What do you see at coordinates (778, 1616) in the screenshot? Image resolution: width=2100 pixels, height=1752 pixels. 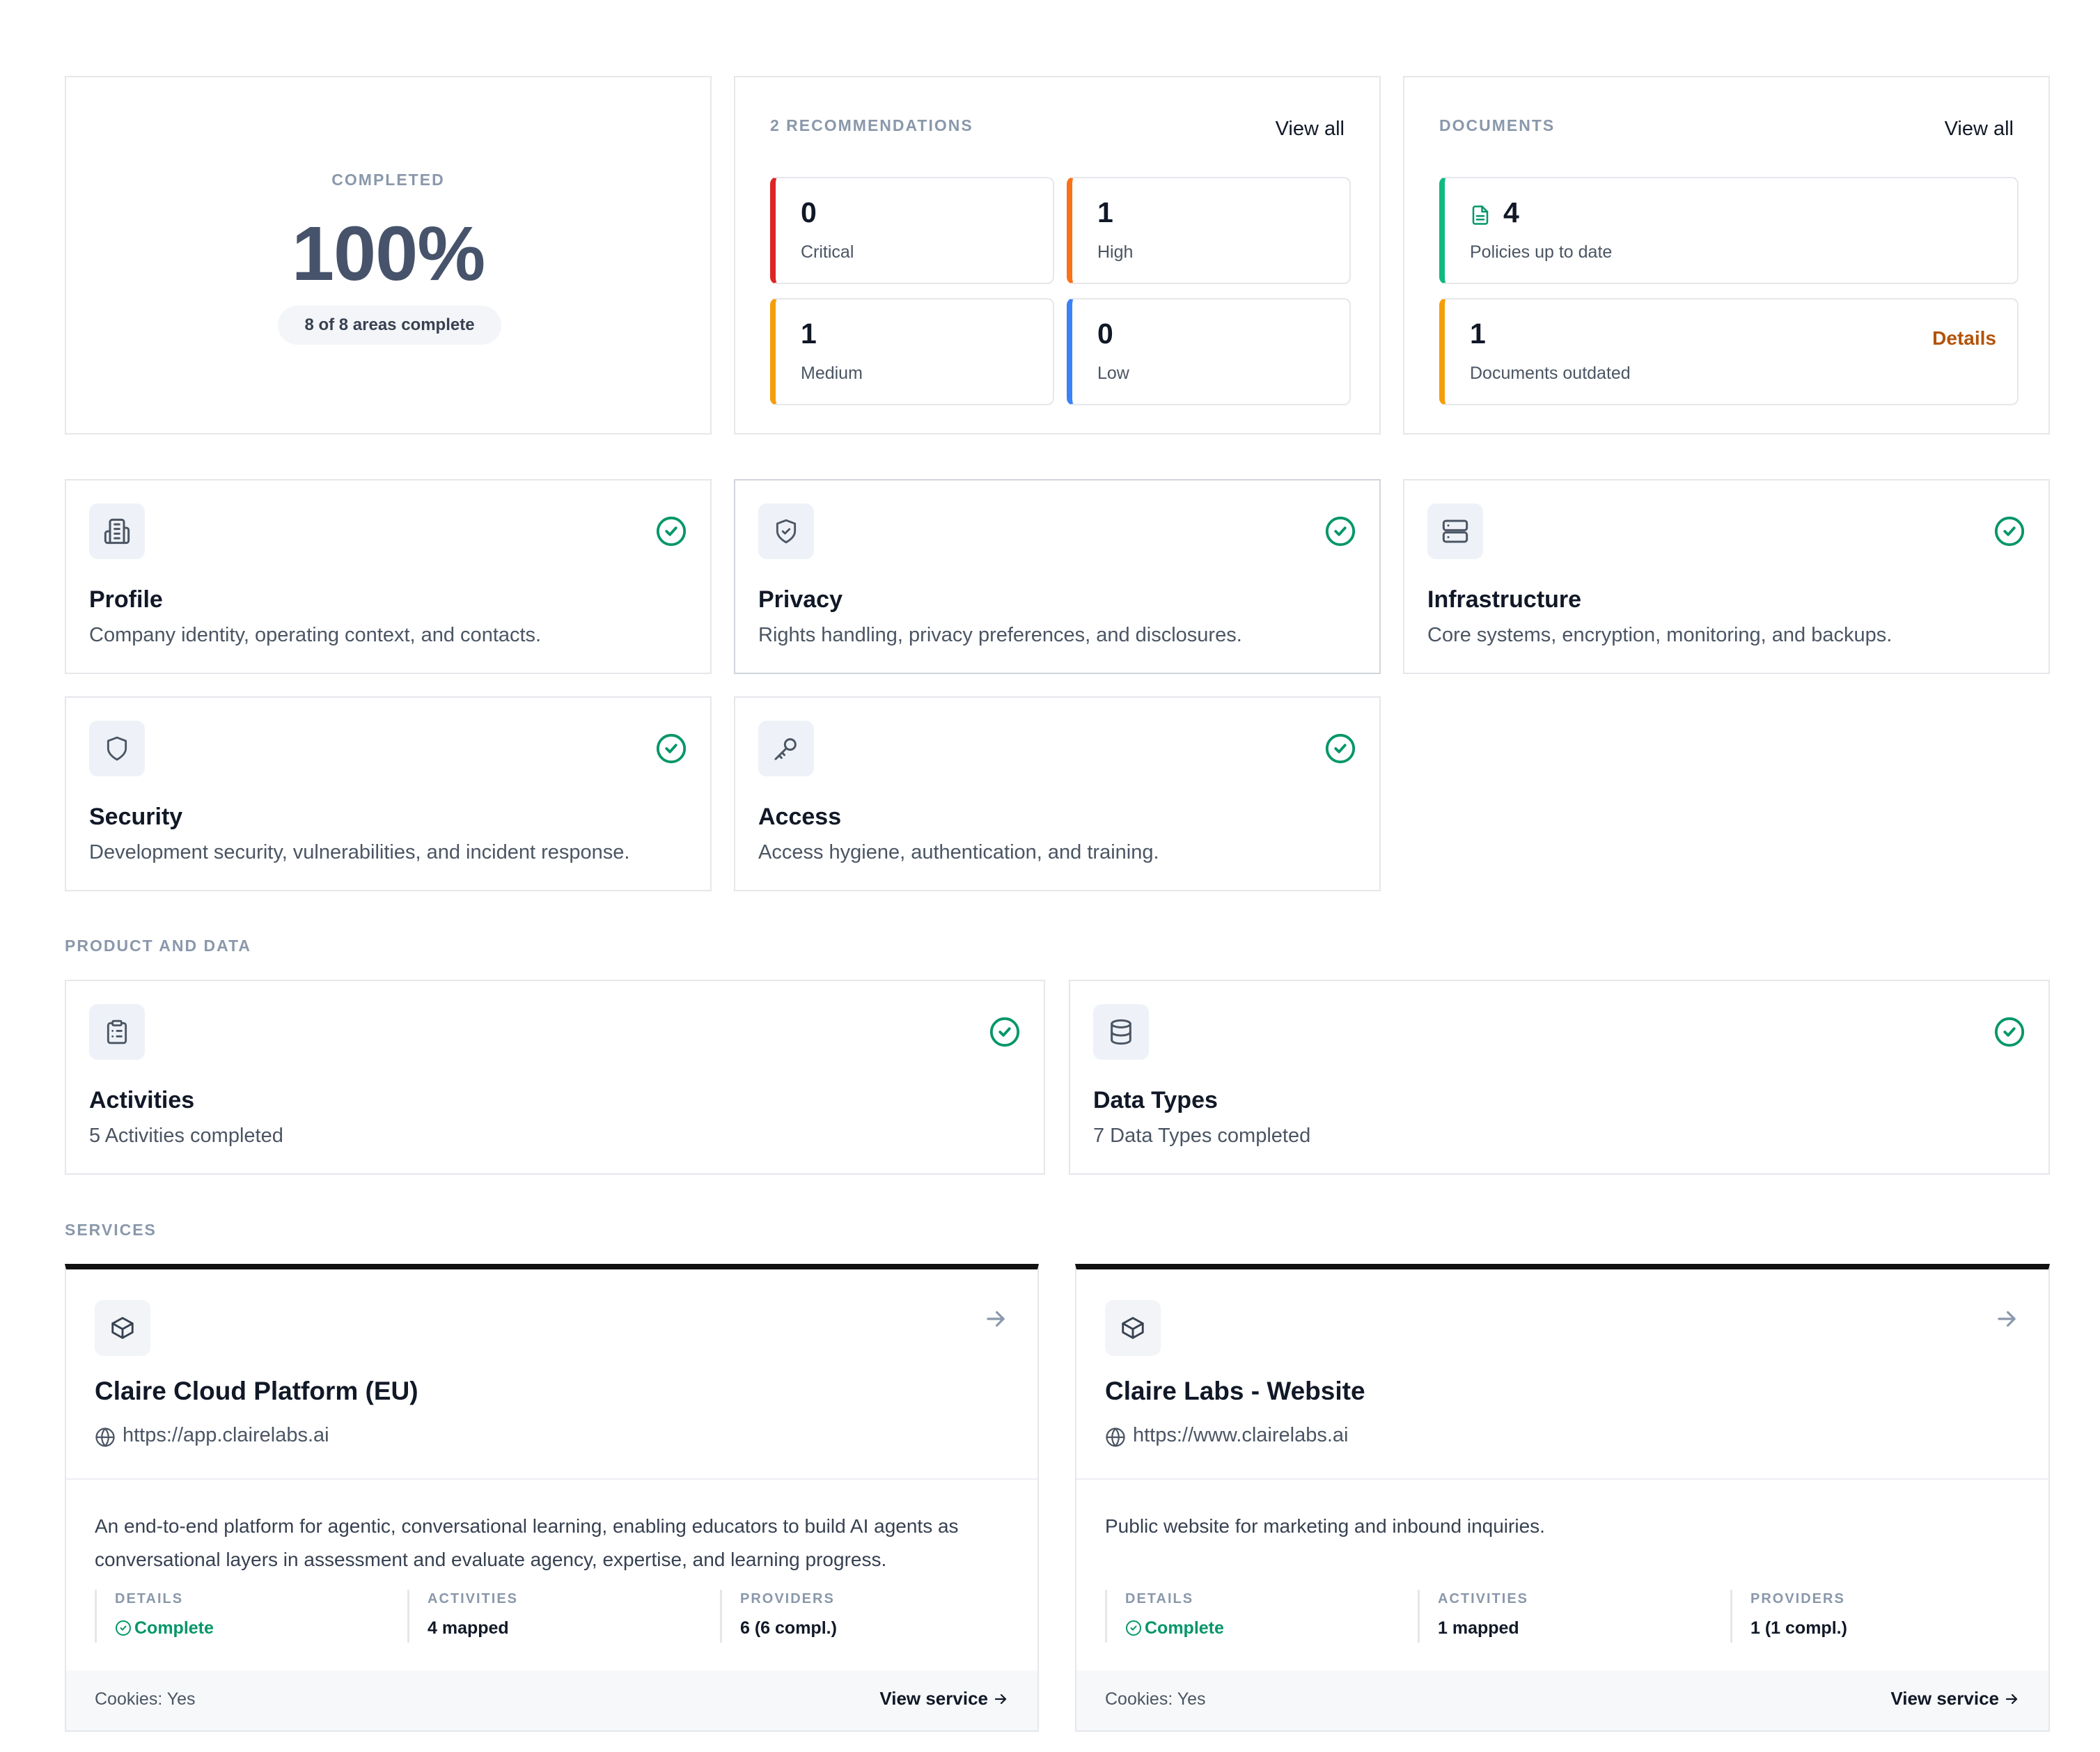 I see `service-providers-meta: PROVIDERS 6 (6 compl.)` at bounding box center [778, 1616].